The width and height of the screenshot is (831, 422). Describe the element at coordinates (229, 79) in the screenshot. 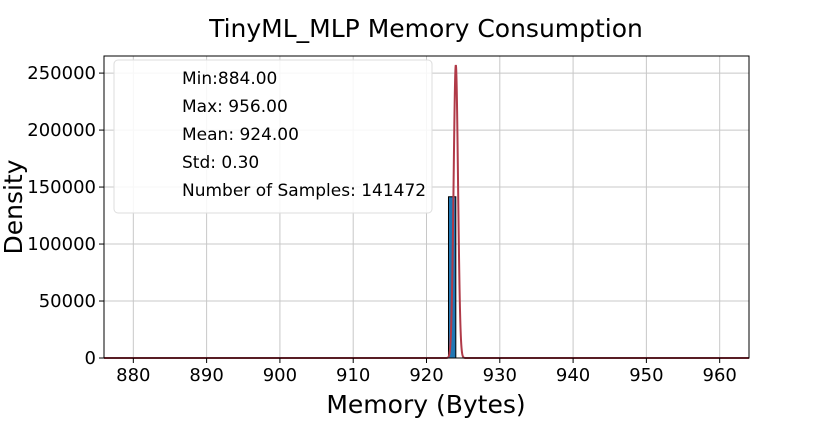

I see `stat-min: Min:884.00` at that location.